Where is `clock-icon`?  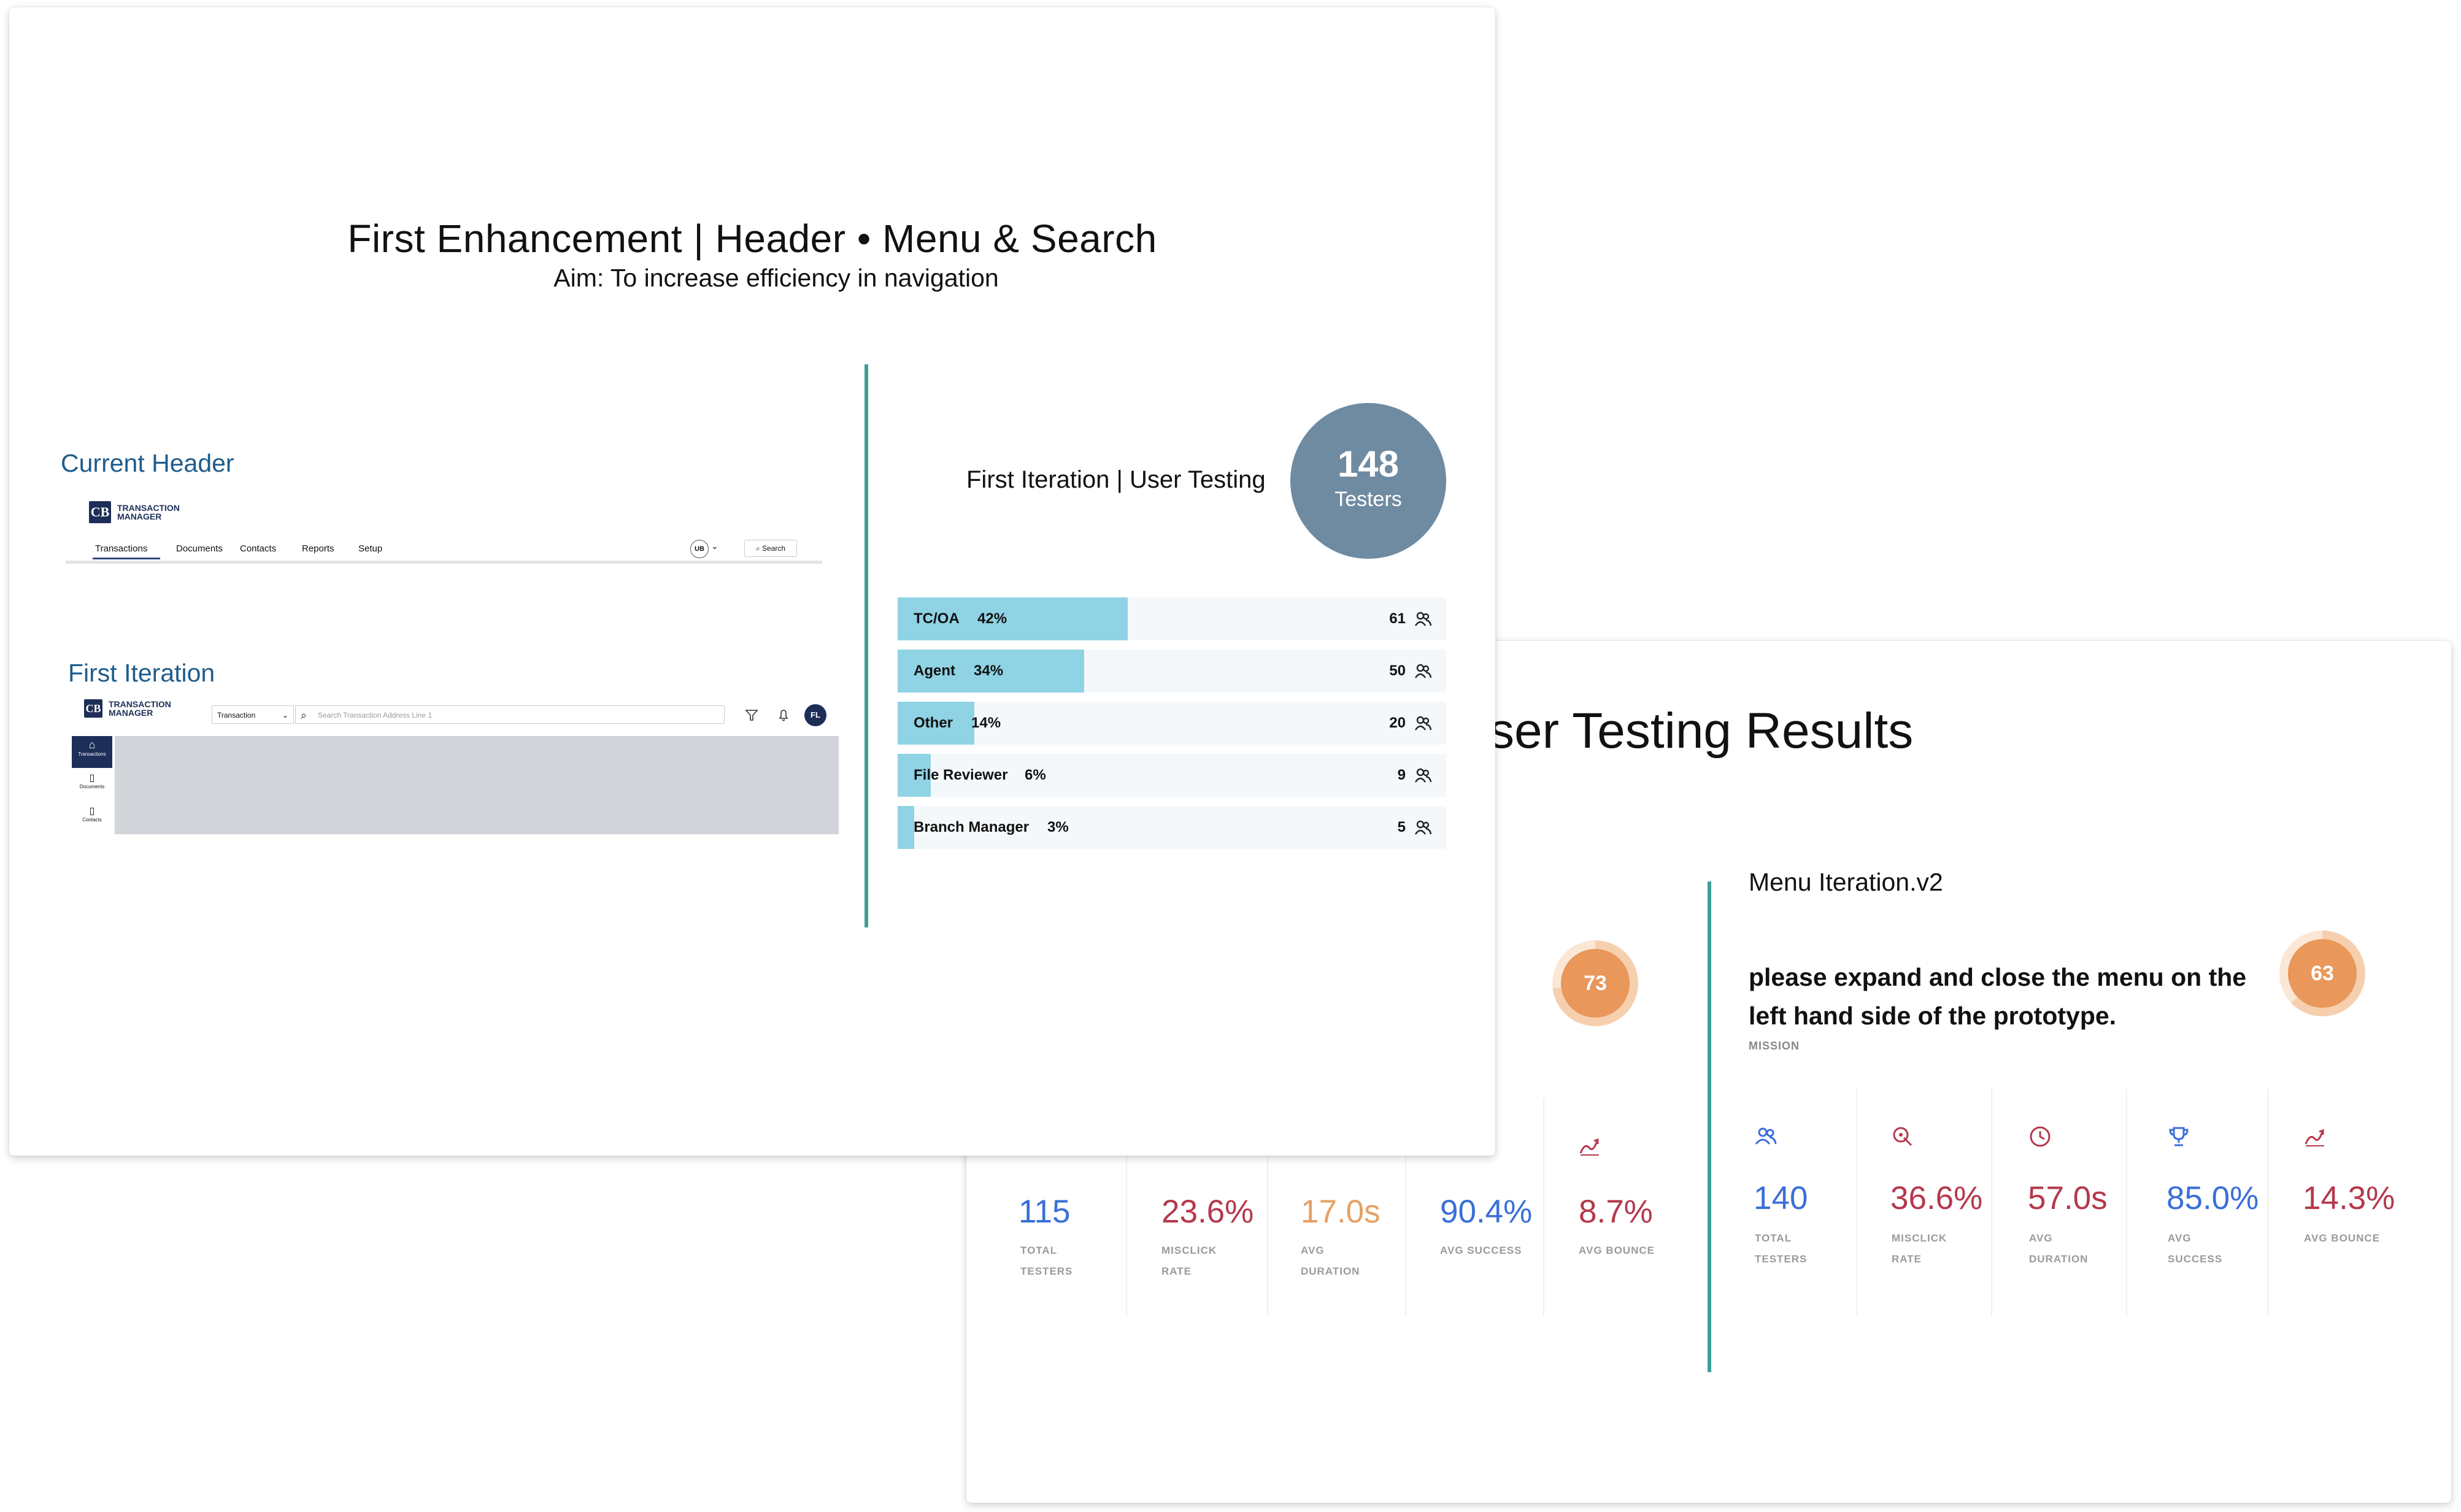 clock-icon is located at coordinates (2041, 1136).